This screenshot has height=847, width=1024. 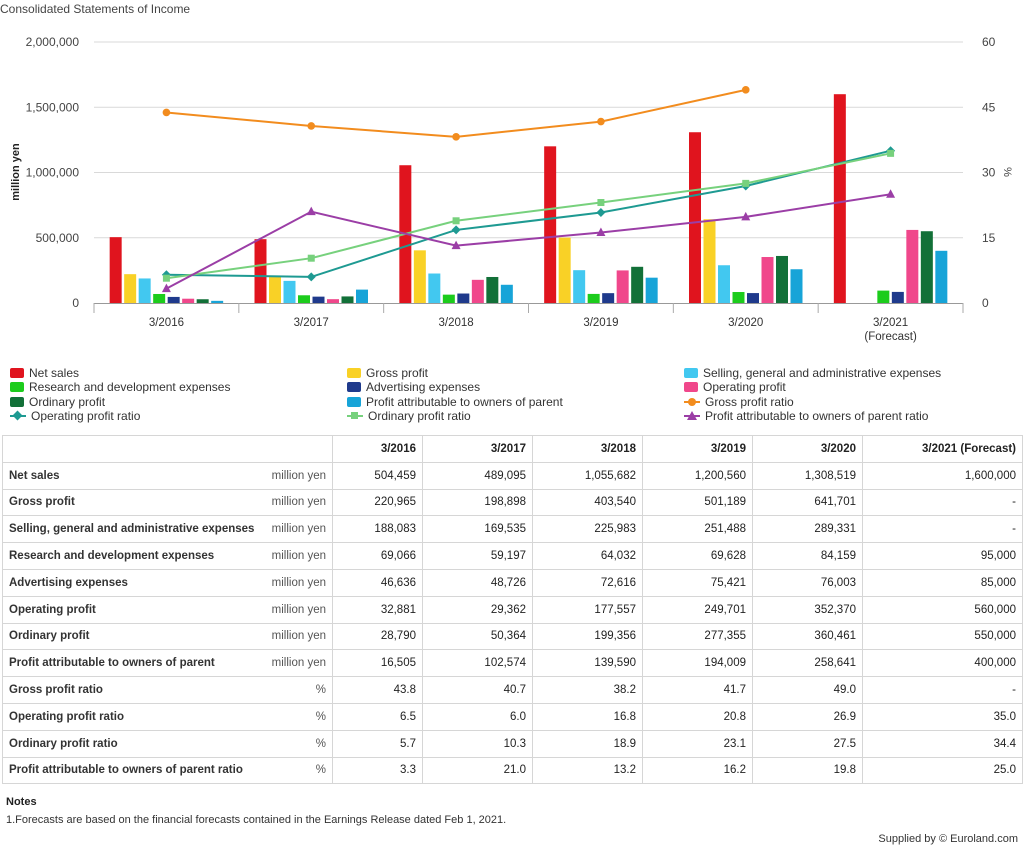 What do you see at coordinates (587, 636) in the screenshot?
I see `table-cell: 199,356` at bounding box center [587, 636].